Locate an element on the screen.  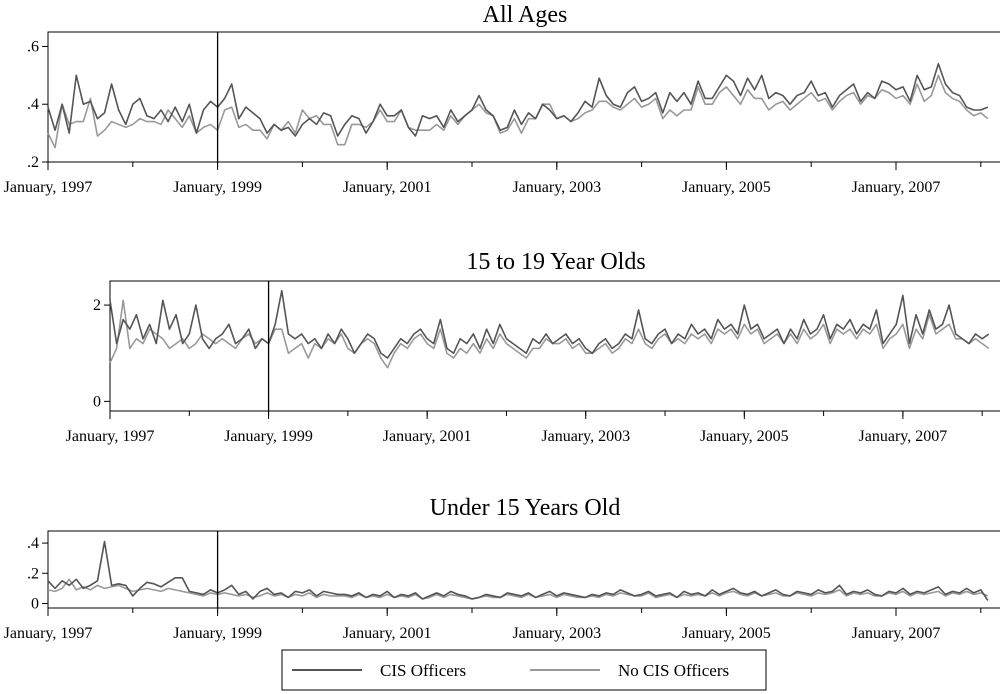
legend-box is located at coordinates (524, 670).